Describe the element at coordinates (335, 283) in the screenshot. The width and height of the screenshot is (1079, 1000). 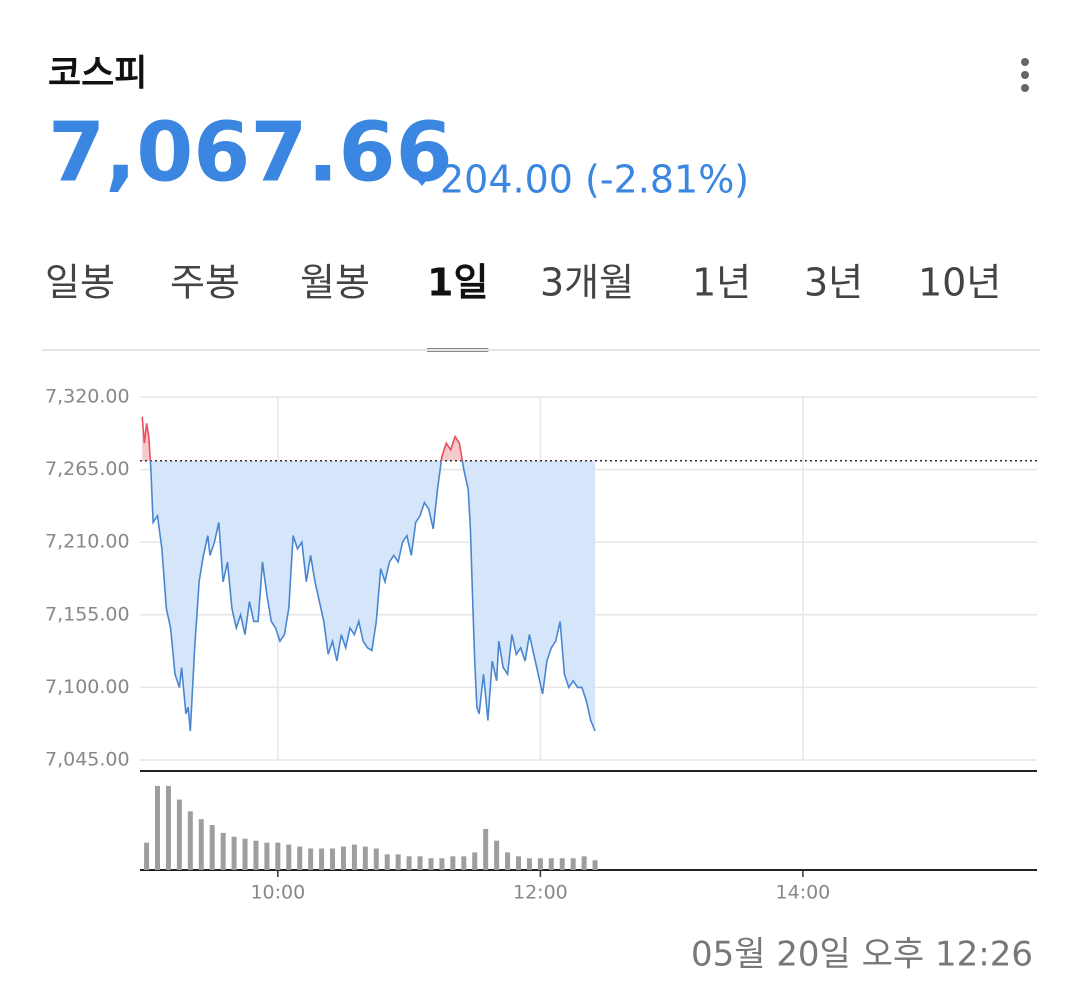
I see `tab: 월봉` at that location.